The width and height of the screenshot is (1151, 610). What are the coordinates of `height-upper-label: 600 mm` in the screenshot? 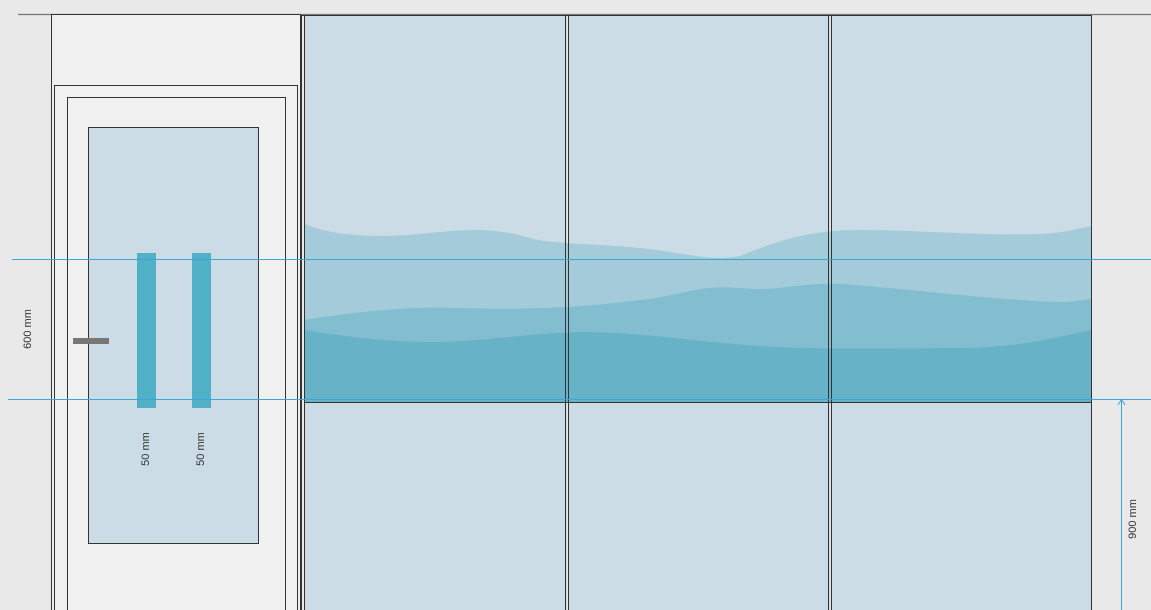 It's located at (28, 329).